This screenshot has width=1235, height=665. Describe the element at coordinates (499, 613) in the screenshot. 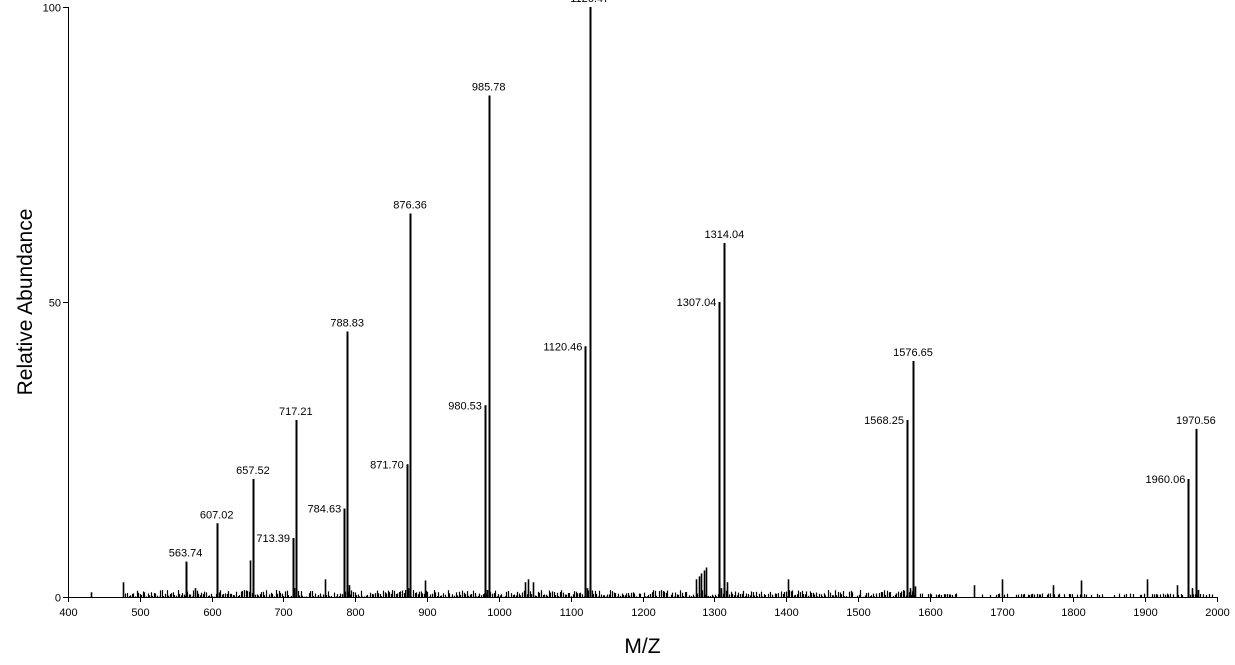

I see `x-tick-label: 1000` at that location.